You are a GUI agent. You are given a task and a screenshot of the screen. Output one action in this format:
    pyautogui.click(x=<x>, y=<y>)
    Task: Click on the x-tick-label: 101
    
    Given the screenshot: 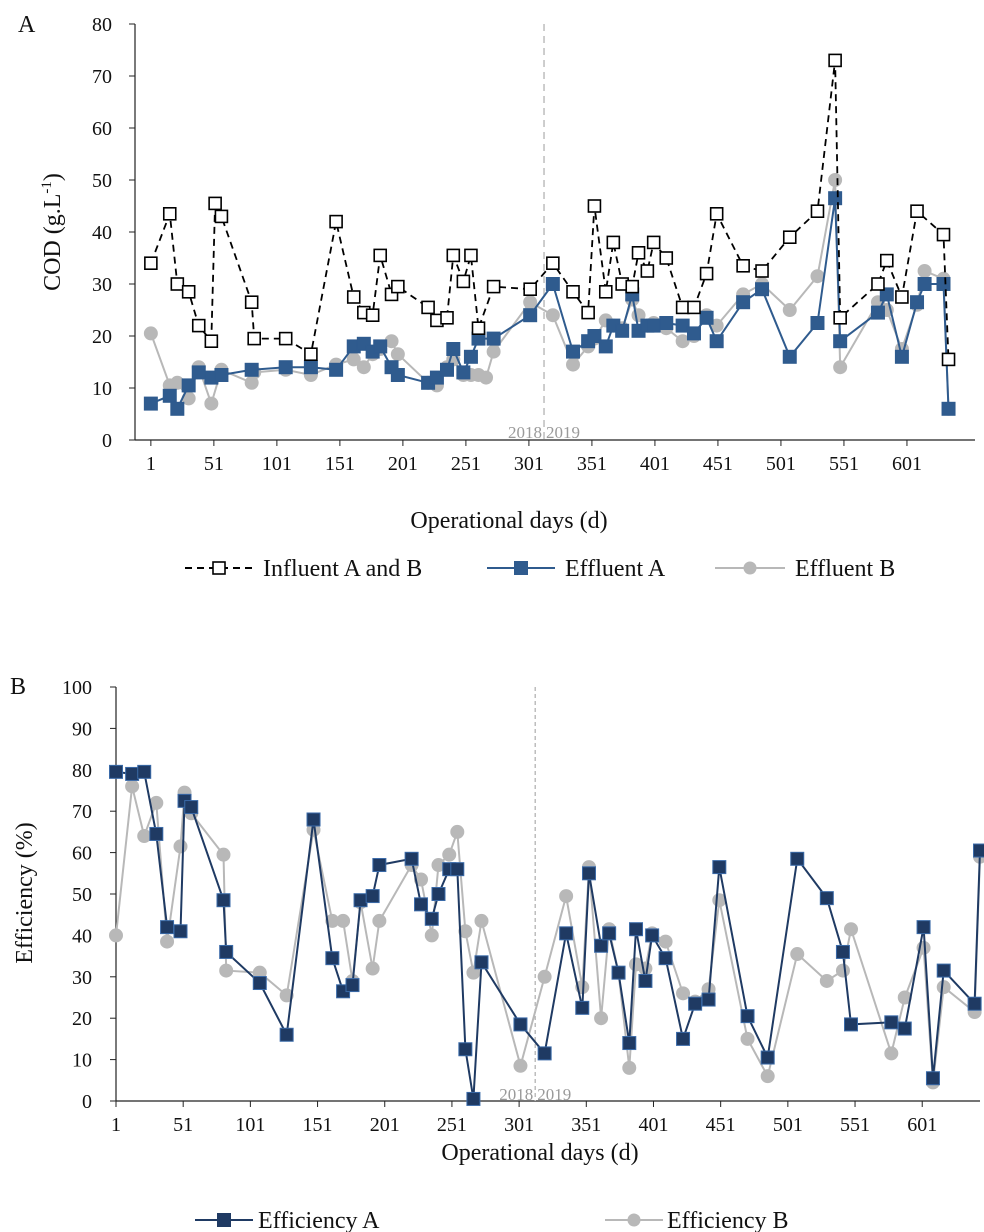 What is the action you would take?
    pyautogui.click(x=277, y=464)
    